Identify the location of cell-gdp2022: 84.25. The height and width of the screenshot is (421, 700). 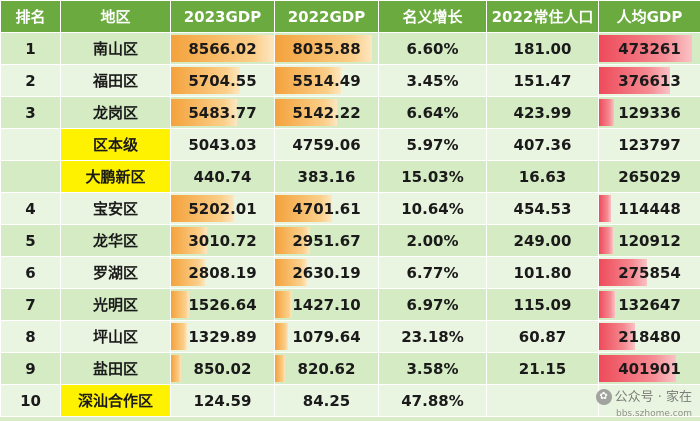
(326, 400).